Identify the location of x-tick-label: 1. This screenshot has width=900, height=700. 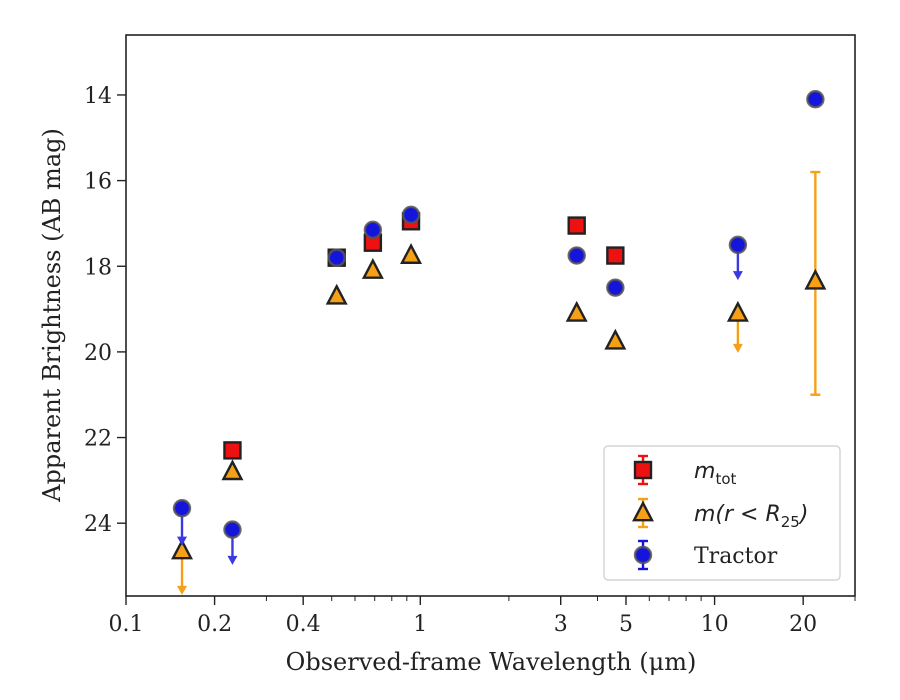
(420, 624).